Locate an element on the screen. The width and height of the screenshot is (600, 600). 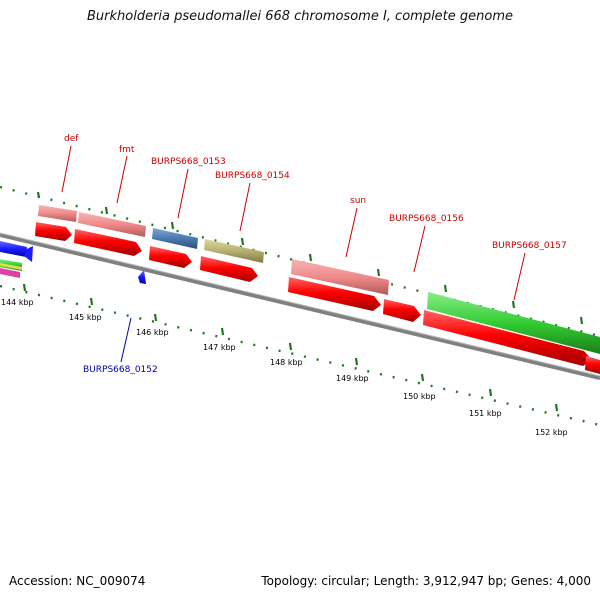
reverse-gene-magenta is located at coordinates (10, 273).